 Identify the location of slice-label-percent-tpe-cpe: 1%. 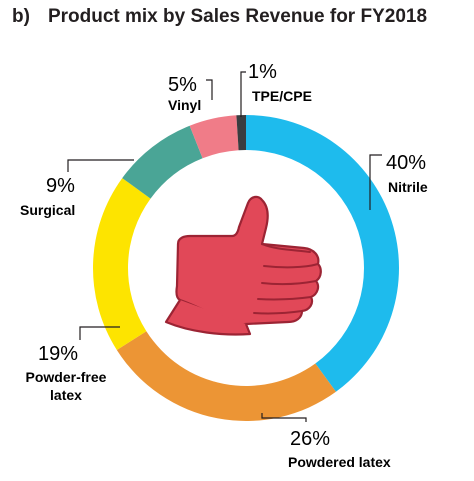
(262, 72).